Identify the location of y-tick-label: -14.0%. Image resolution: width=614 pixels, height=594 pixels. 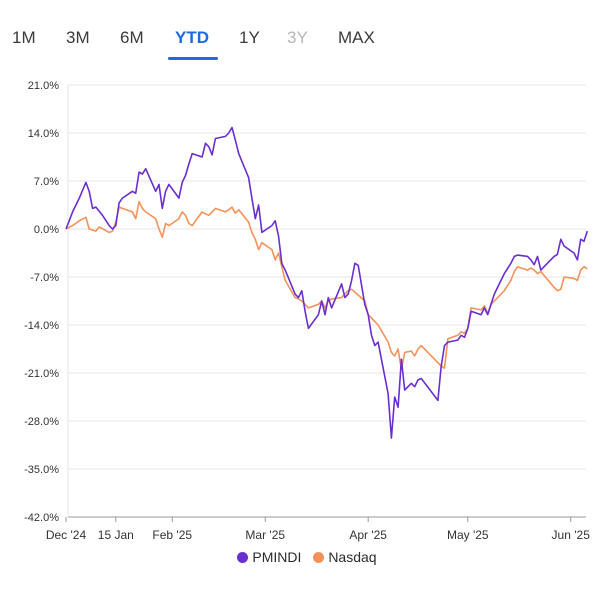
(41, 326).